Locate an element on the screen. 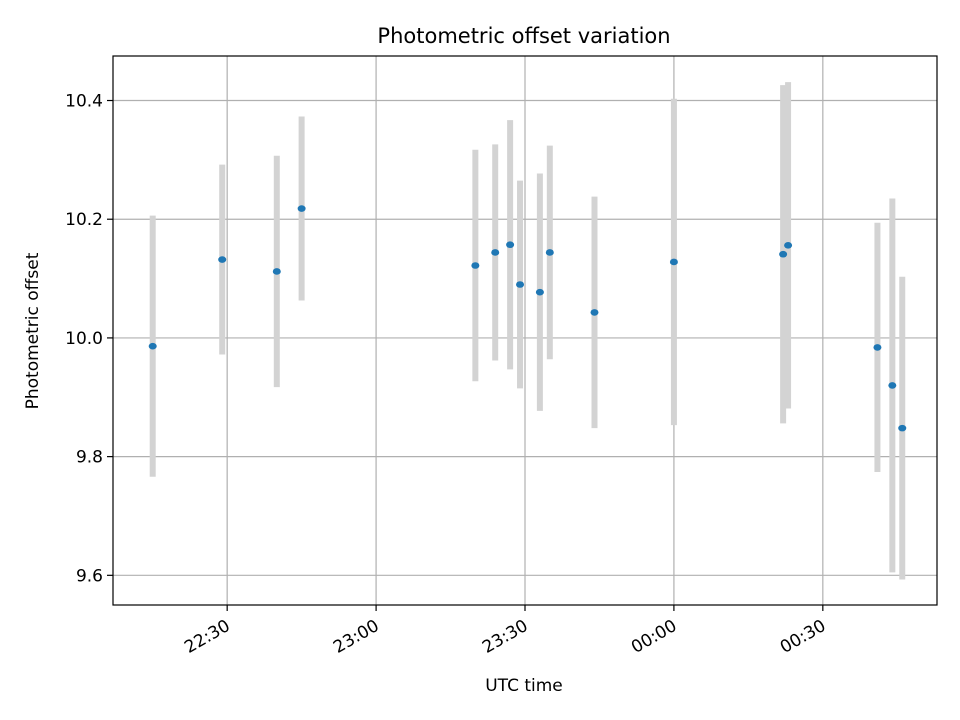 This screenshot has width=960, height=720. x-tick-label: 23:30 is located at coordinates (505, 637).